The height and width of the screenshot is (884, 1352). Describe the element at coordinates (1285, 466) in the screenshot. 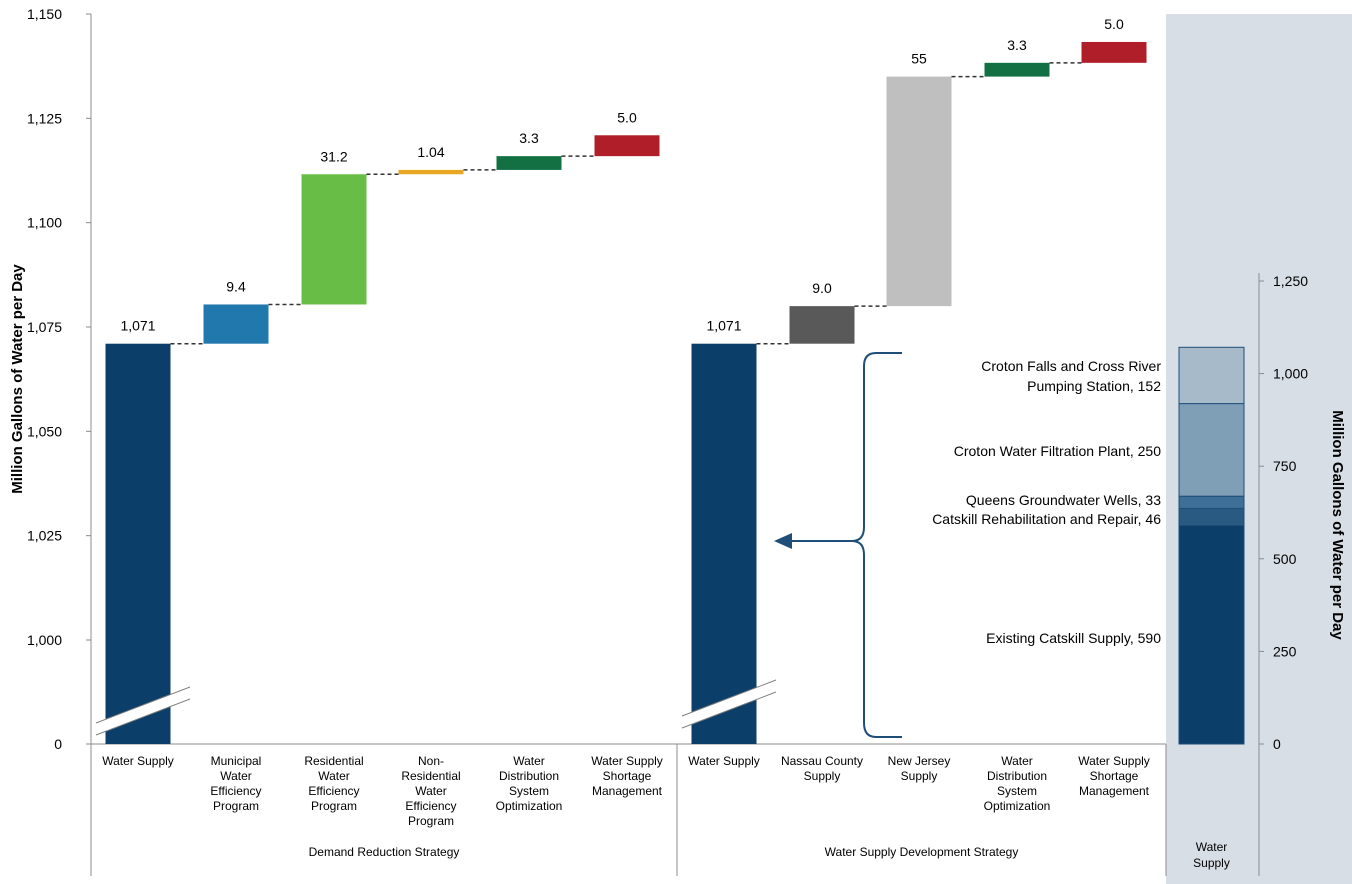

I see `right-axis-tick-label: 750` at that location.